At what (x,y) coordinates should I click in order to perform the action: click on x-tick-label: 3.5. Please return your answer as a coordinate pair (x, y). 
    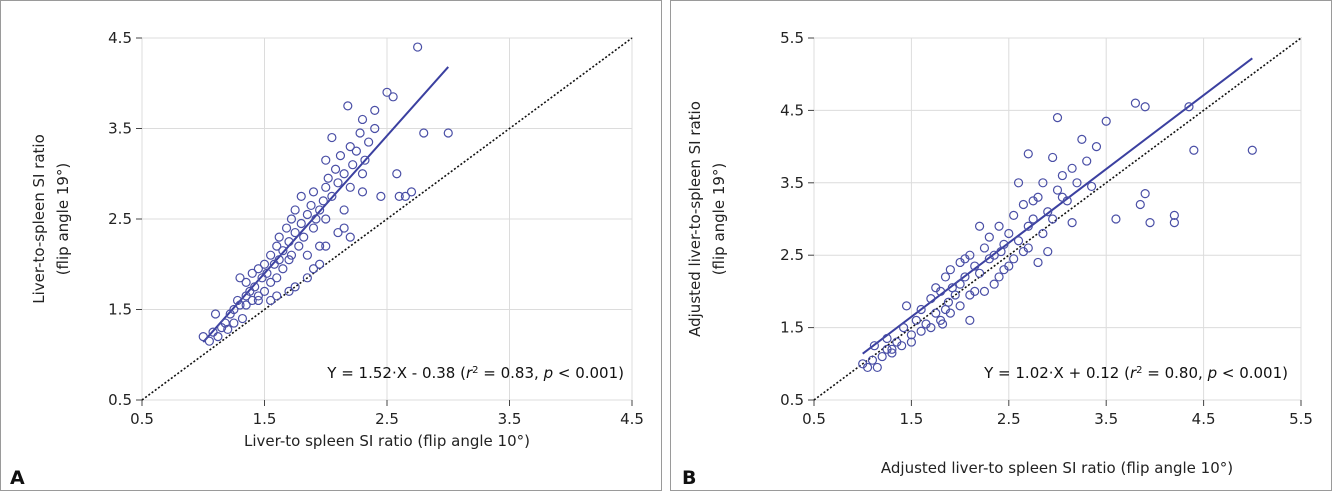
    Looking at the image, I should click on (1106, 419).